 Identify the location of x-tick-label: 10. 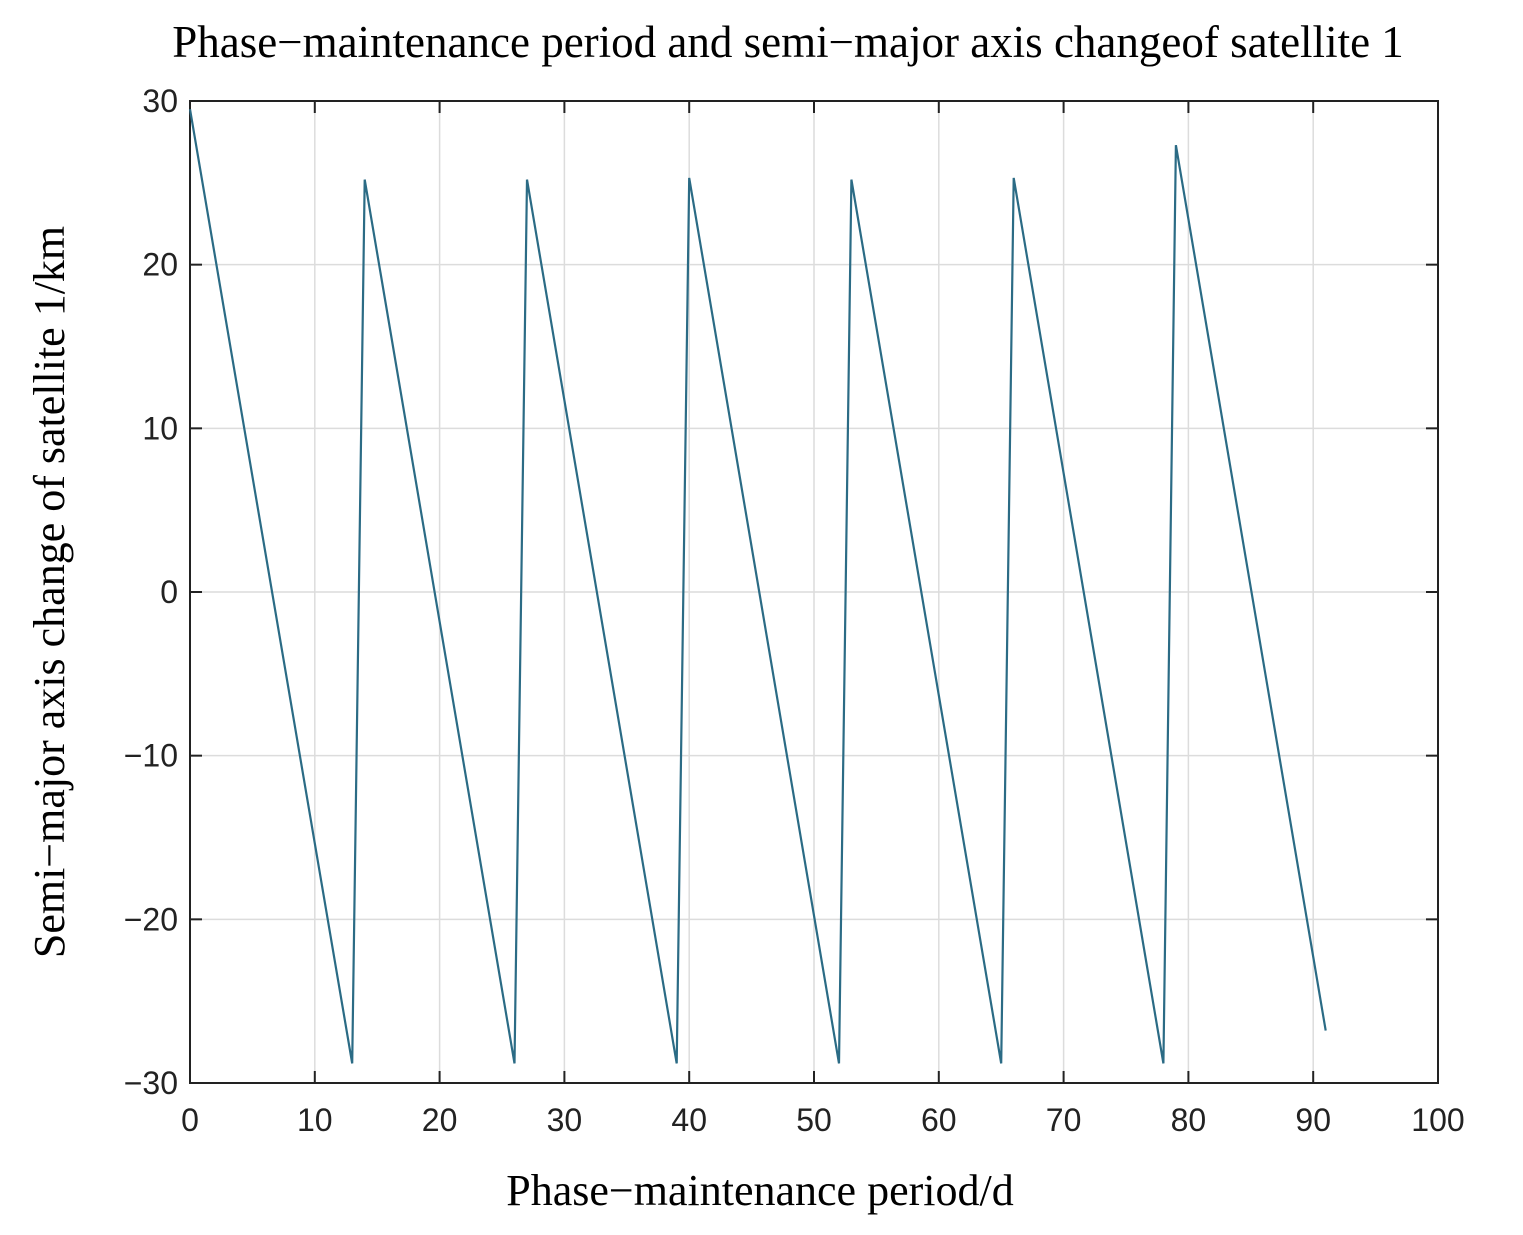
(315, 1120).